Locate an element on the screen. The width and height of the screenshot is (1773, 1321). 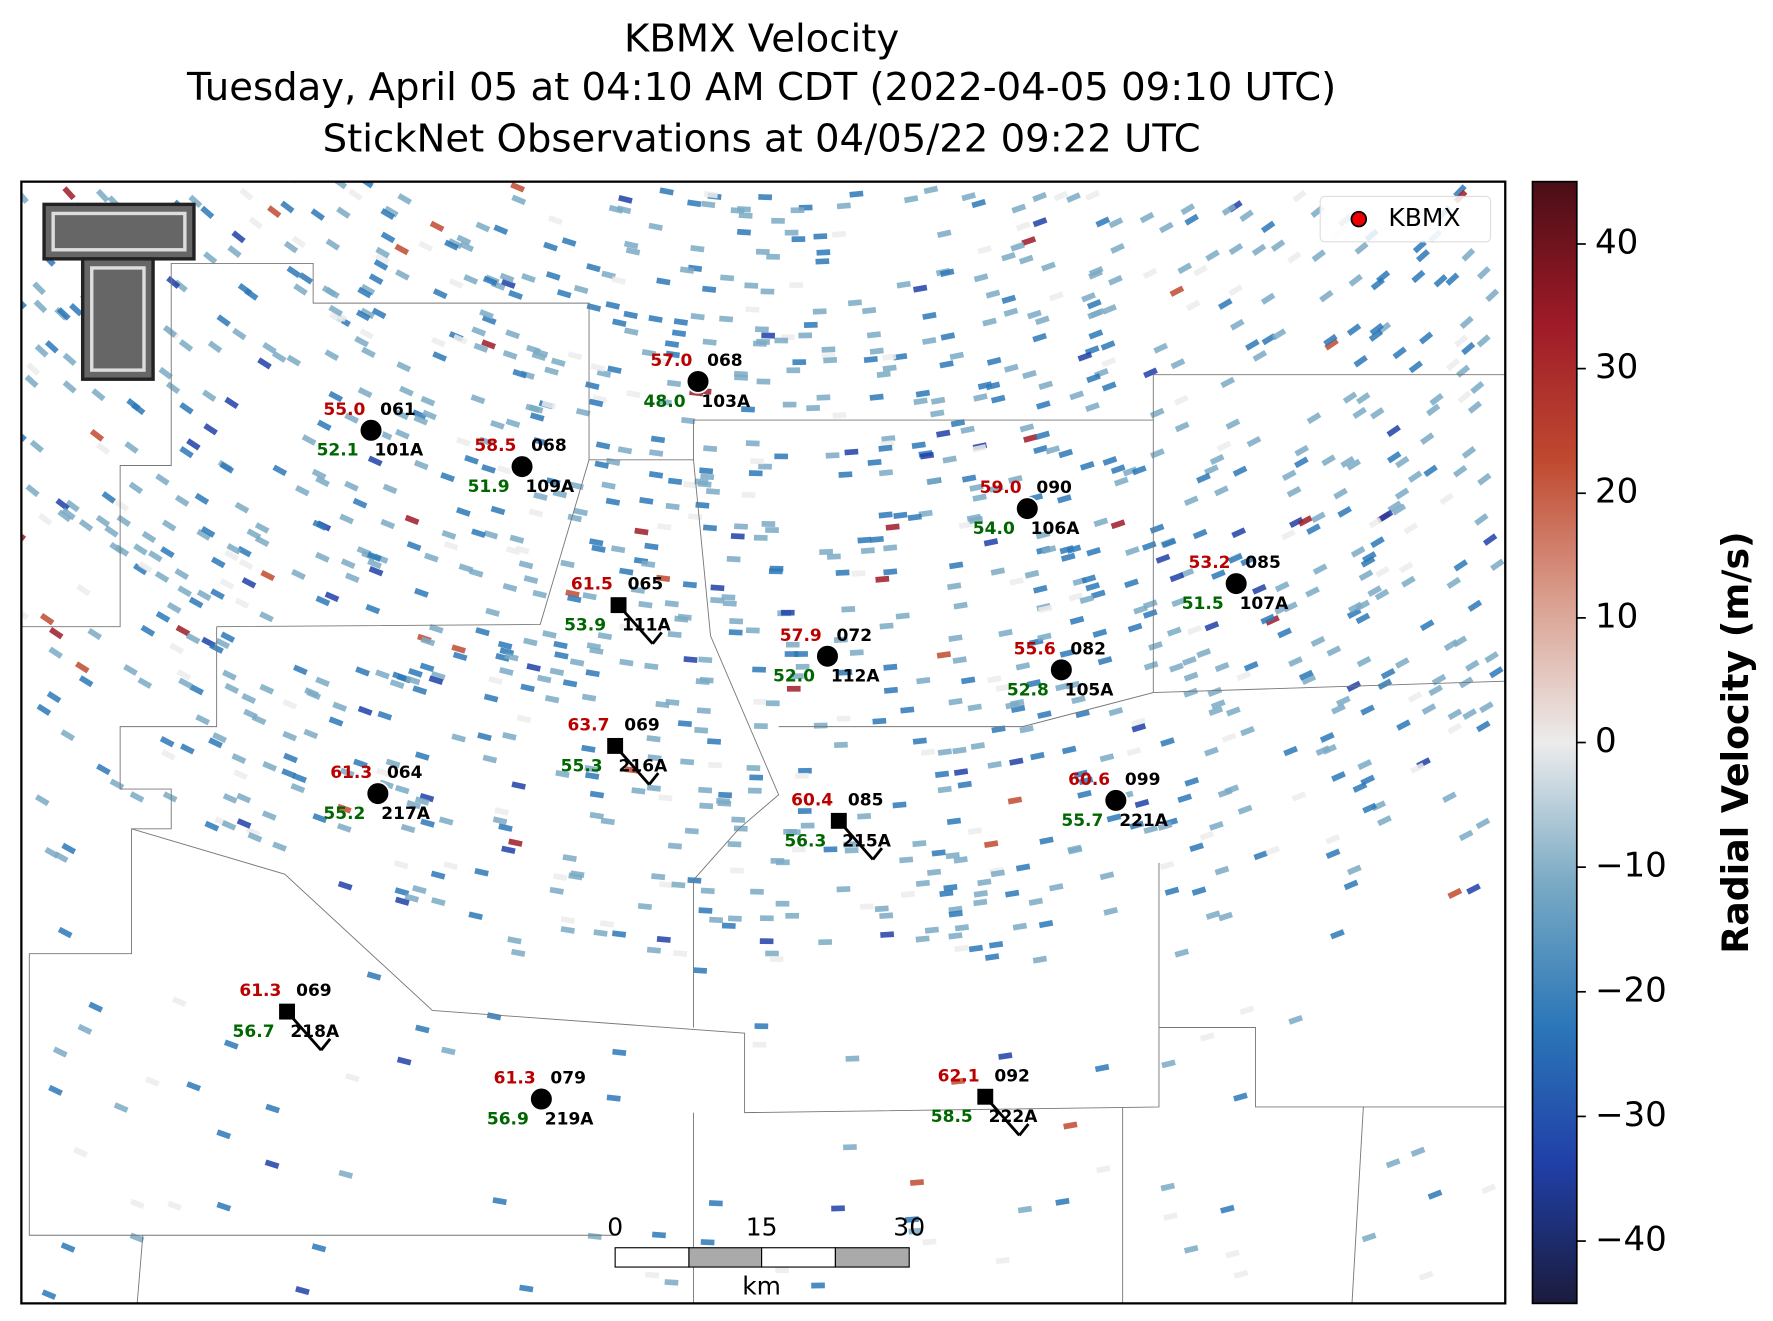
title: KBMX Velocity is located at coordinates (761, 38).